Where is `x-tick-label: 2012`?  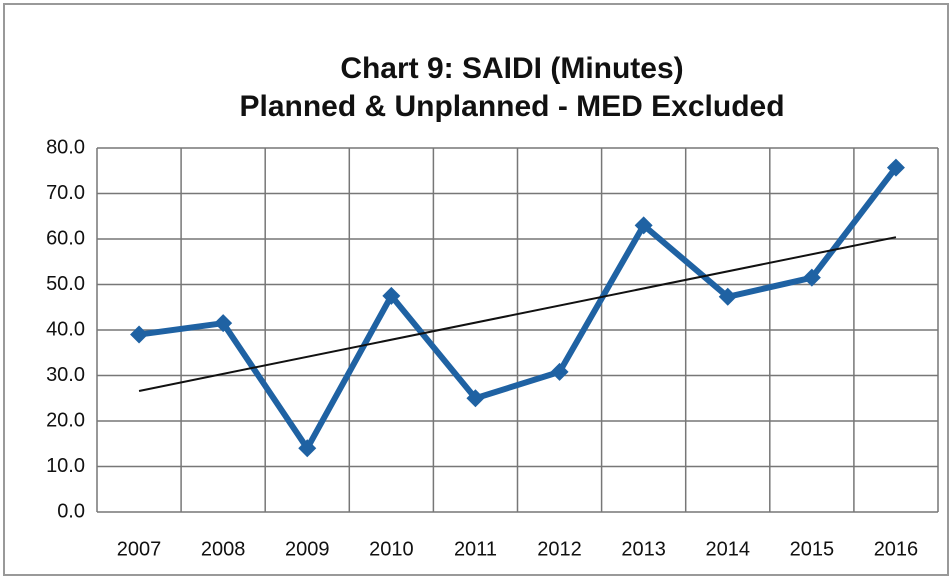
x-tick-label: 2012 is located at coordinates (559, 549).